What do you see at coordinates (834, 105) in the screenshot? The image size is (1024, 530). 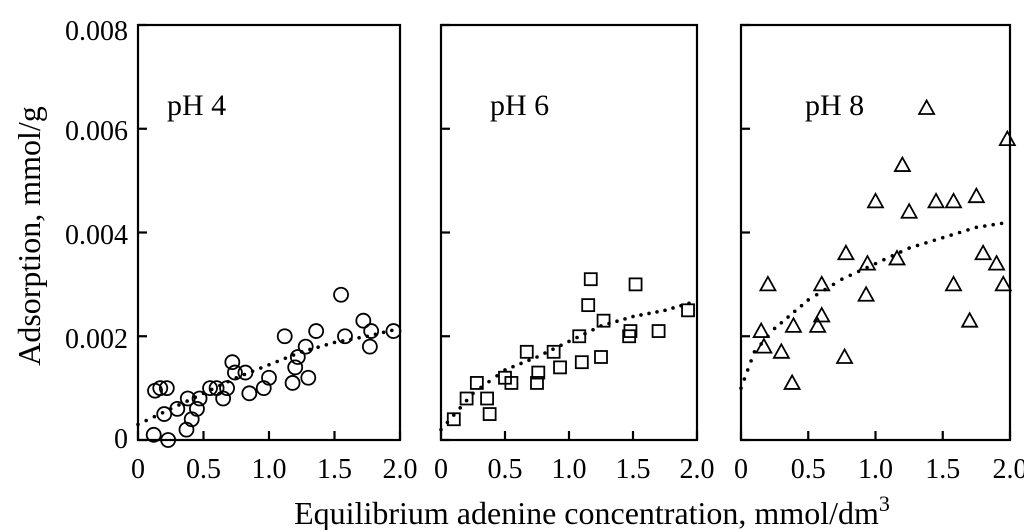 I see `panel-label: pH 8` at bounding box center [834, 105].